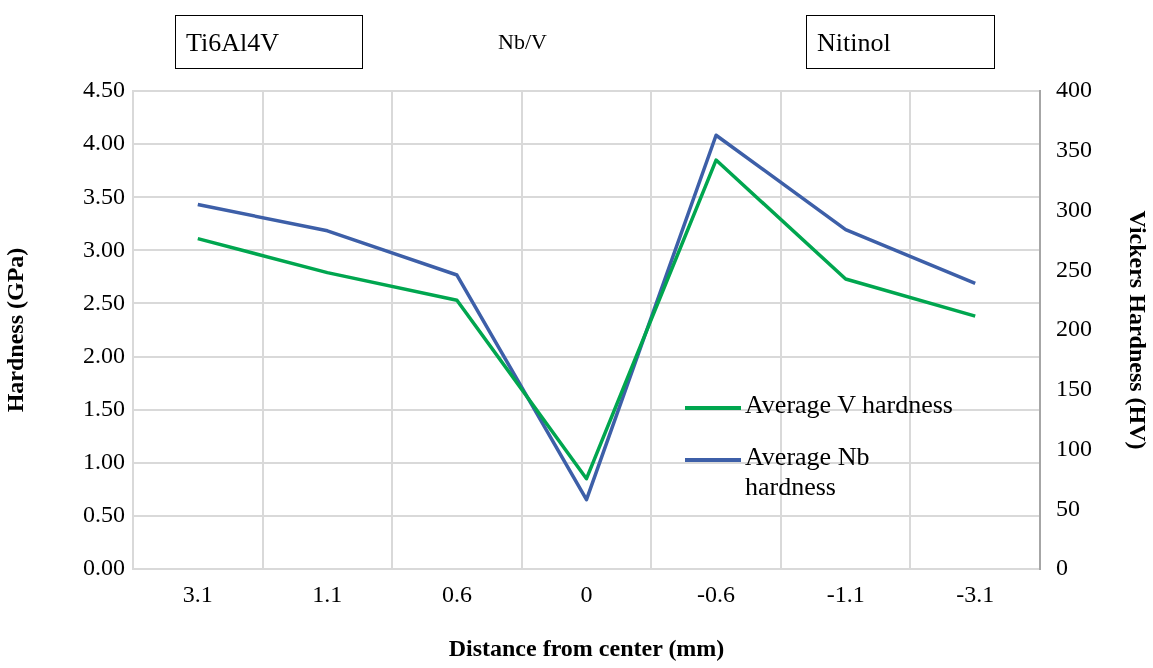 Image resolution: width=1153 pixels, height=668 pixels. What do you see at coordinates (104, 301) in the screenshot?
I see `y-tick-label: 2.50` at bounding box center [104, 301].